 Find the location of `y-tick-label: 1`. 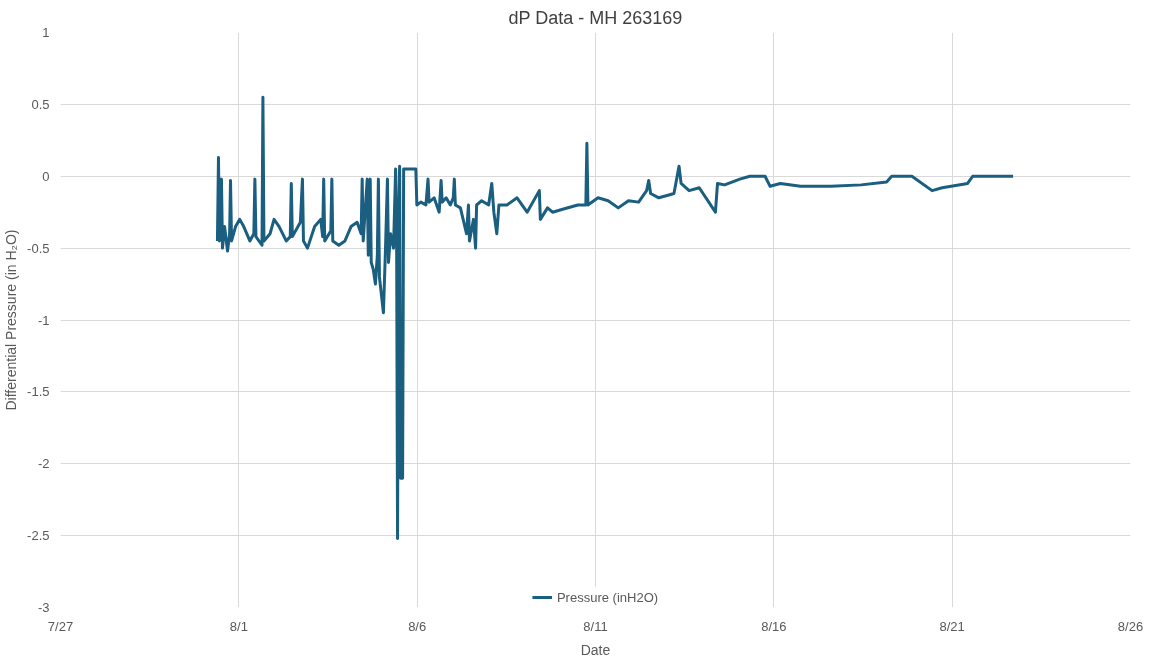

y-tick-label: 1 is located at coordinates (46, 32).